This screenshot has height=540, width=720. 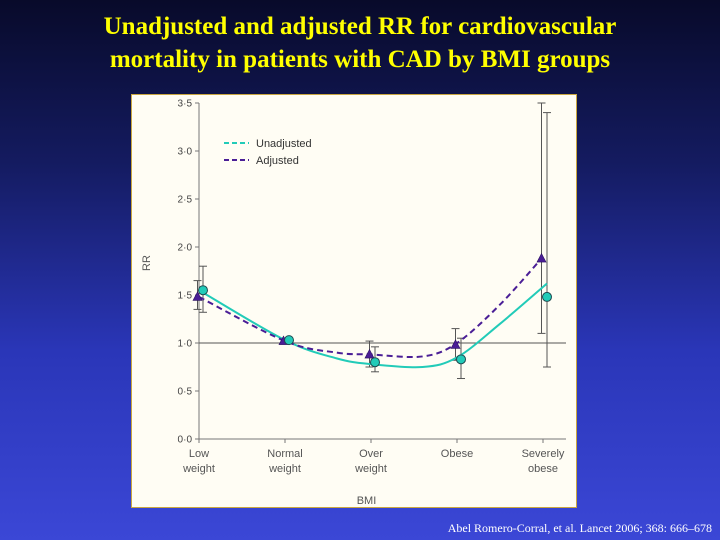 I want to click on x-tick-label: Severely, so click(x=543, y=454).